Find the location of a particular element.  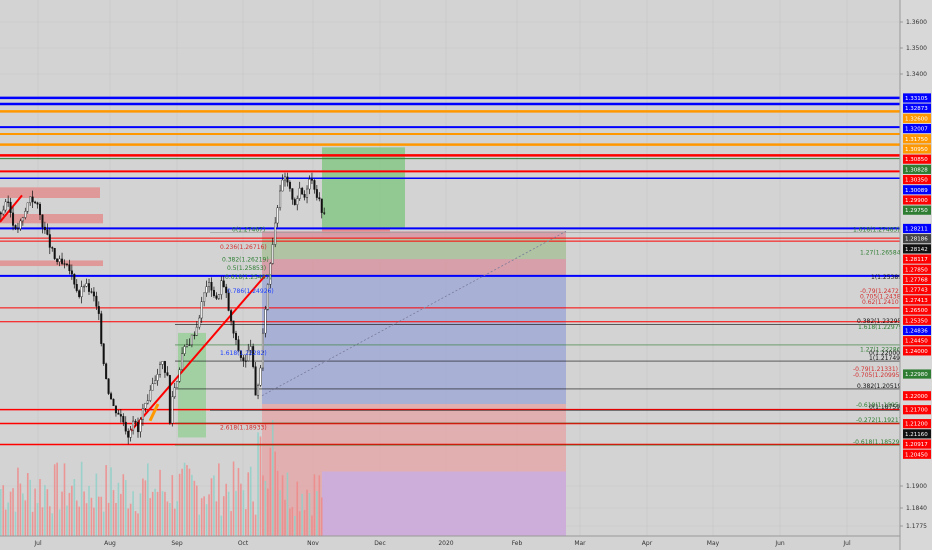

price-badge-label: 1.22980 is located at coordinates (916, 375).